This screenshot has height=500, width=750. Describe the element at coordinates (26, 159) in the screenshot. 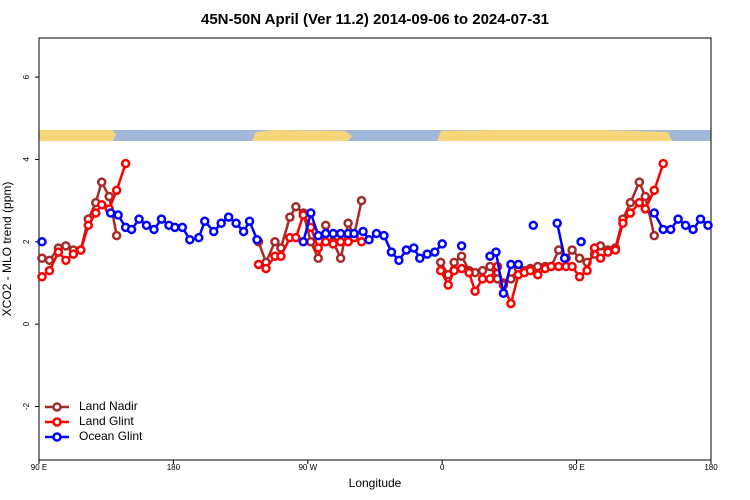

I see `y-tick-label: 4` at that location.